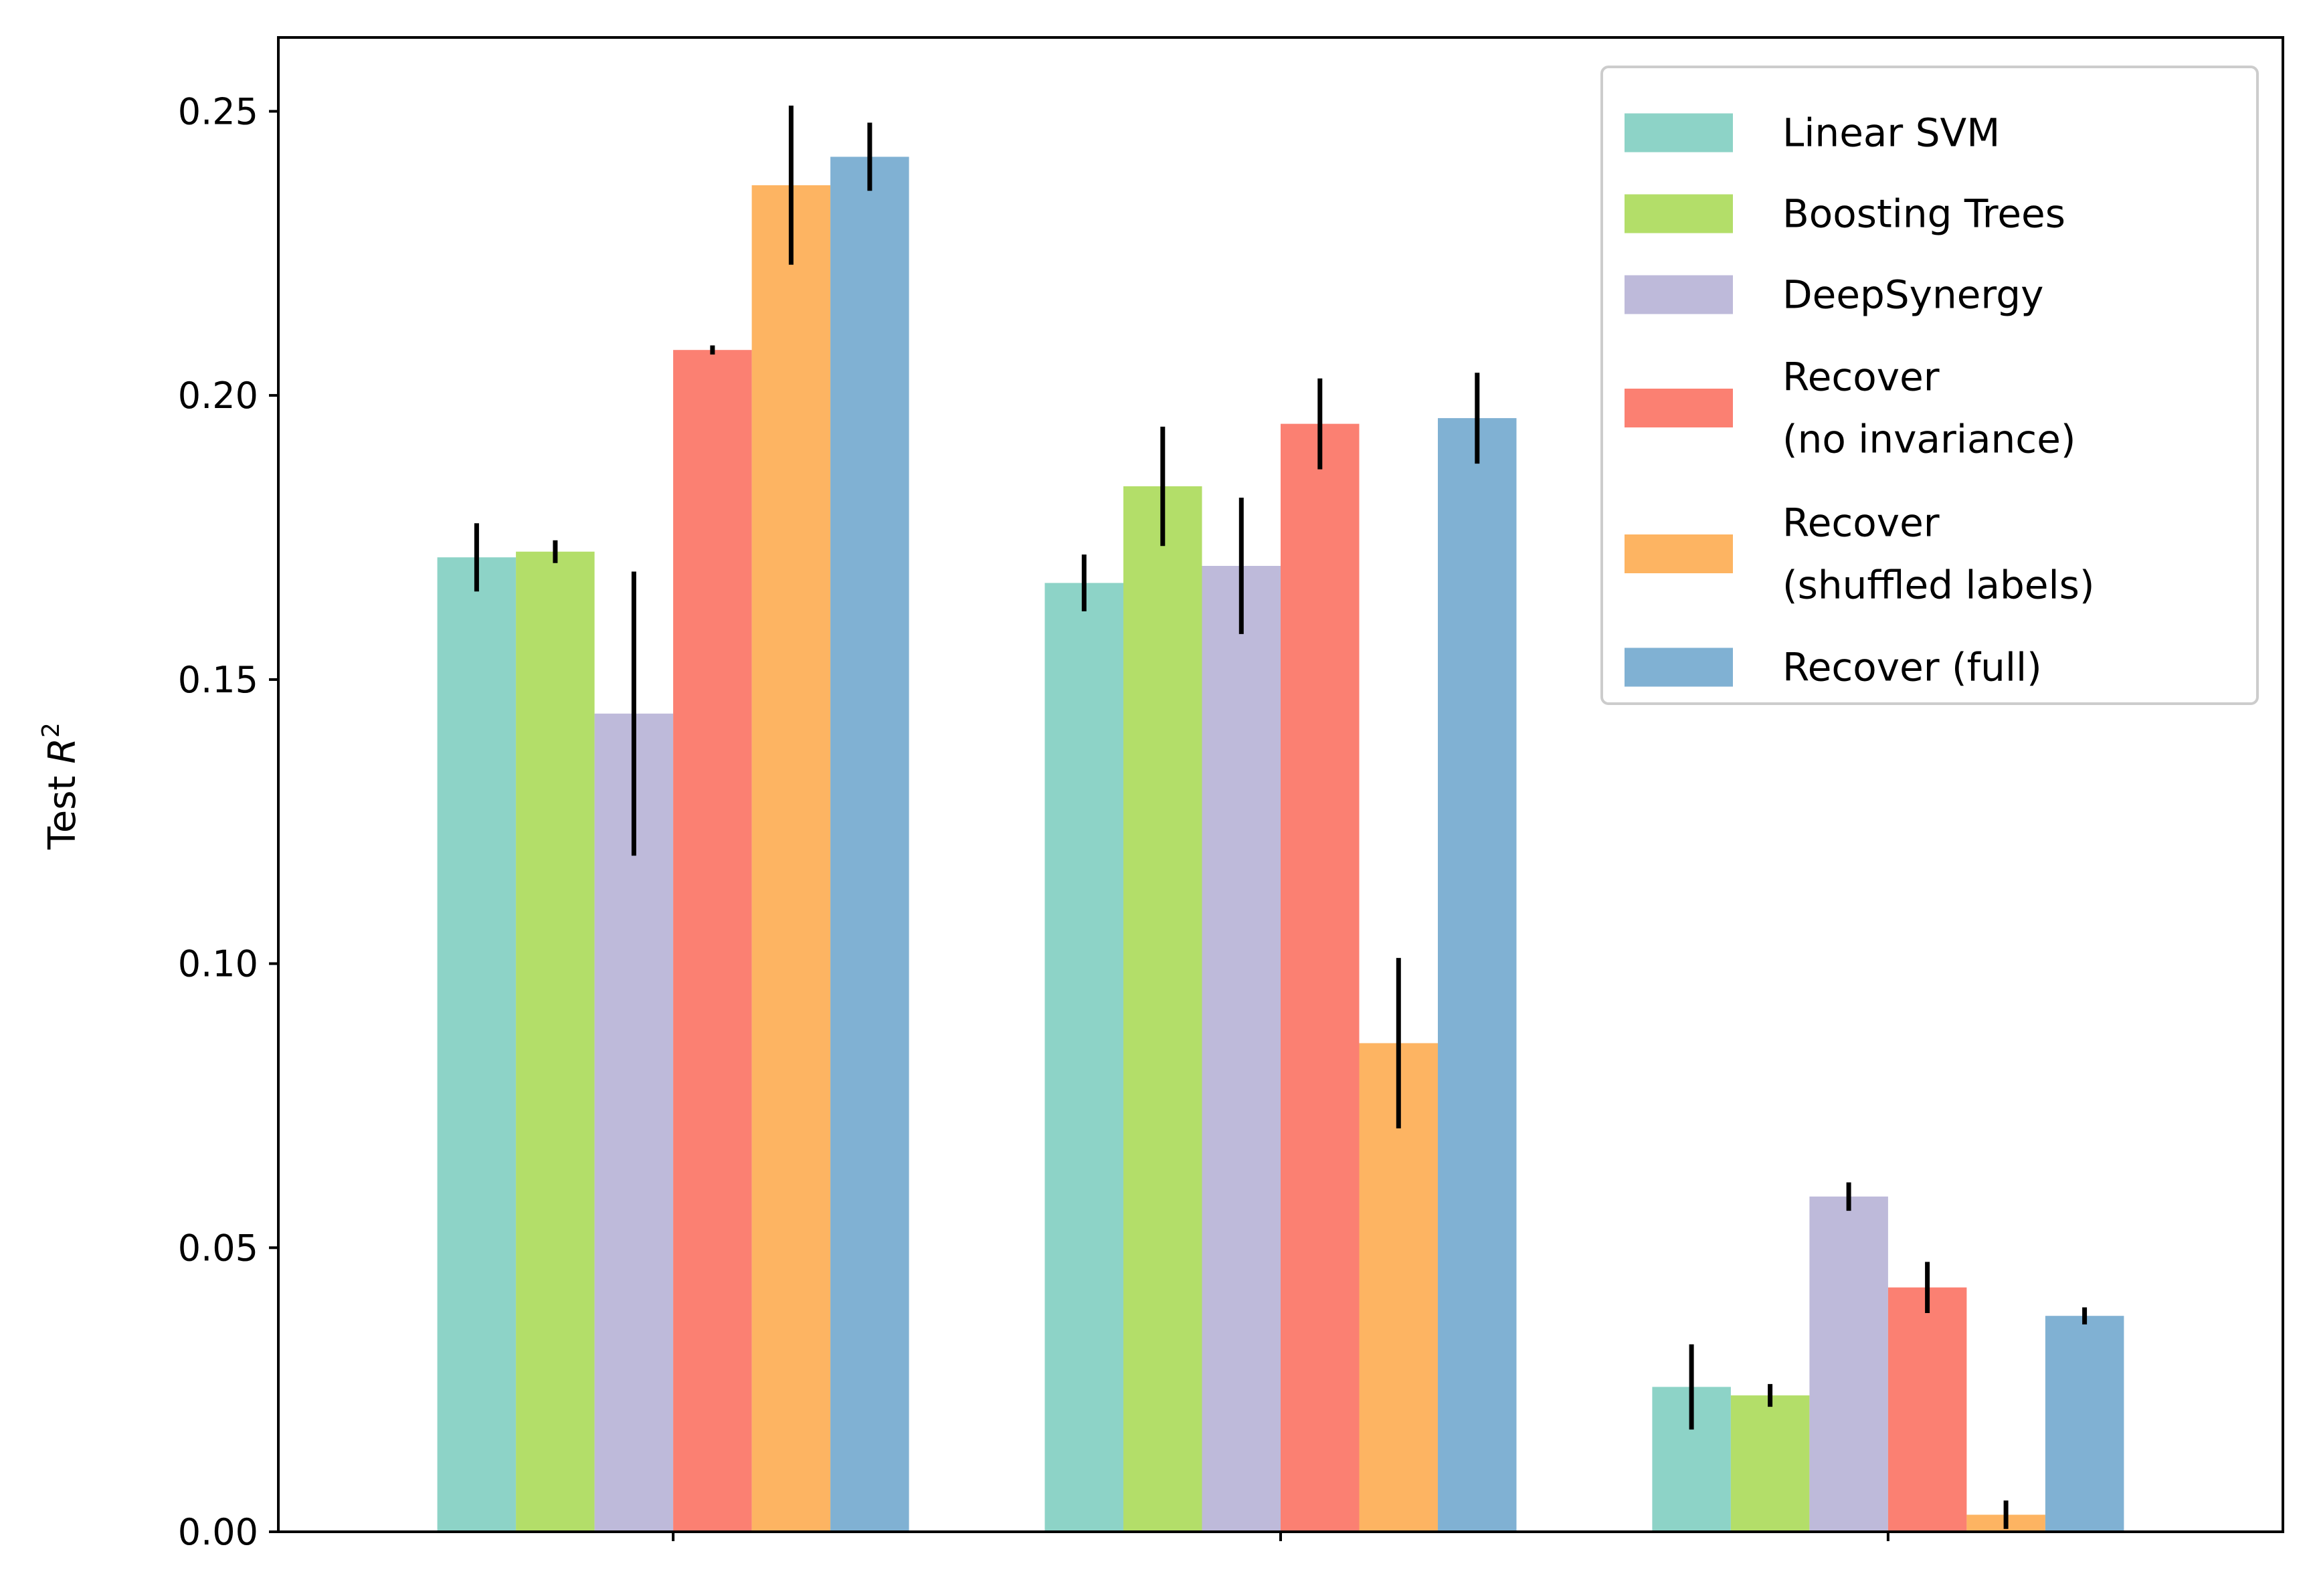 This screenshot has width=2311, height=1596. I want to click on legend-label: (no invariance), so click(1929, 439).